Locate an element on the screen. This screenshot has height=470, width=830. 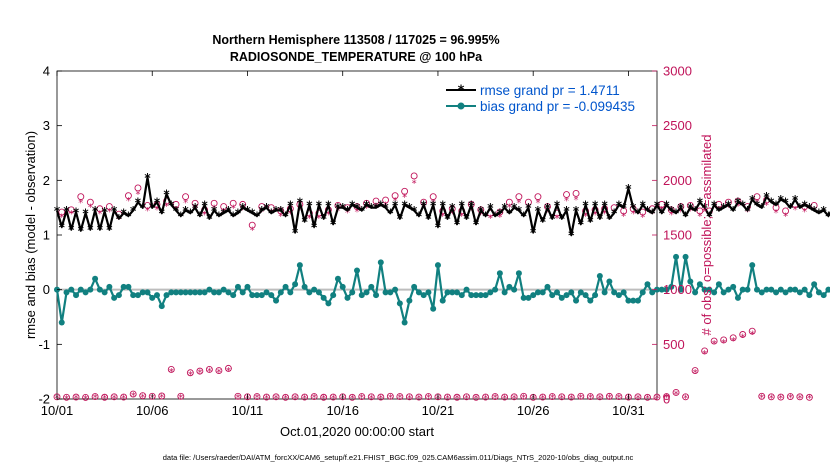
y-tick-label-right: 0 is located at coordinates (666, 399).